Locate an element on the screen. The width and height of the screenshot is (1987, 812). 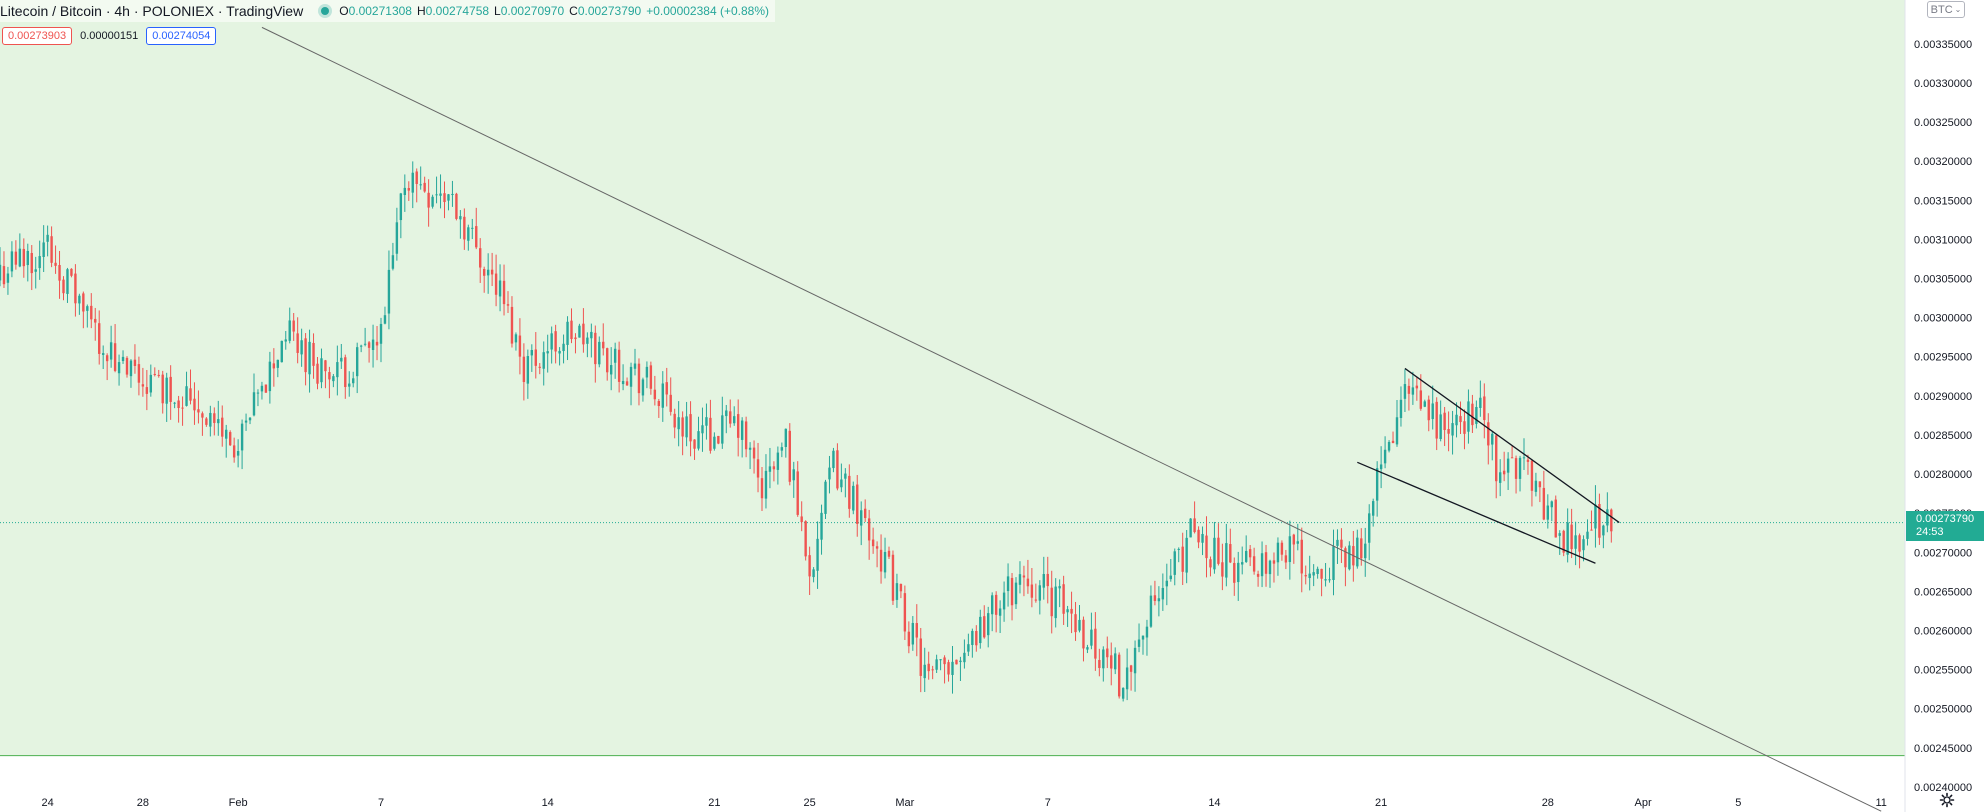
trendline-wedge-lower is located at coordinates (1476, 512).